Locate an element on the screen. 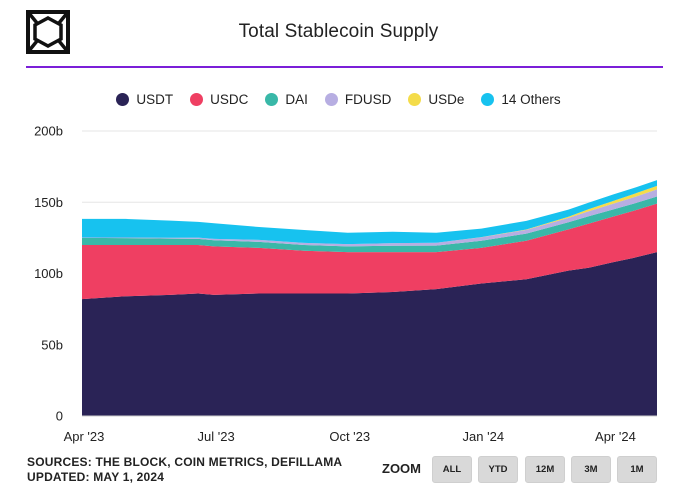  legend-item-dai: DAI is located at coordinates (286, 99).